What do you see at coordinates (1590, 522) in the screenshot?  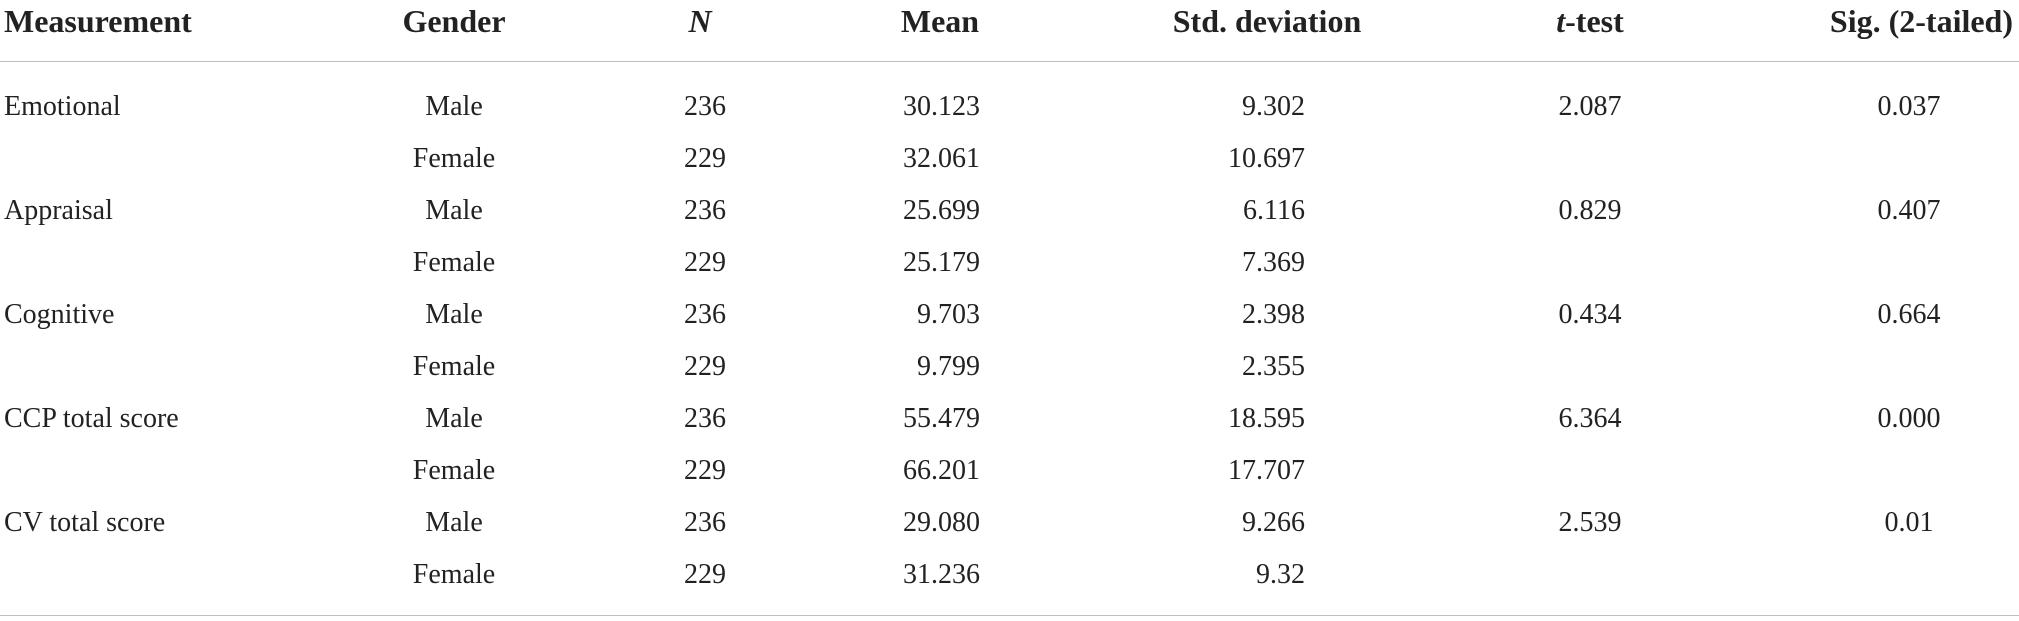 I see `cell-t-test: 2.539` at bounding box center [1590, 522].